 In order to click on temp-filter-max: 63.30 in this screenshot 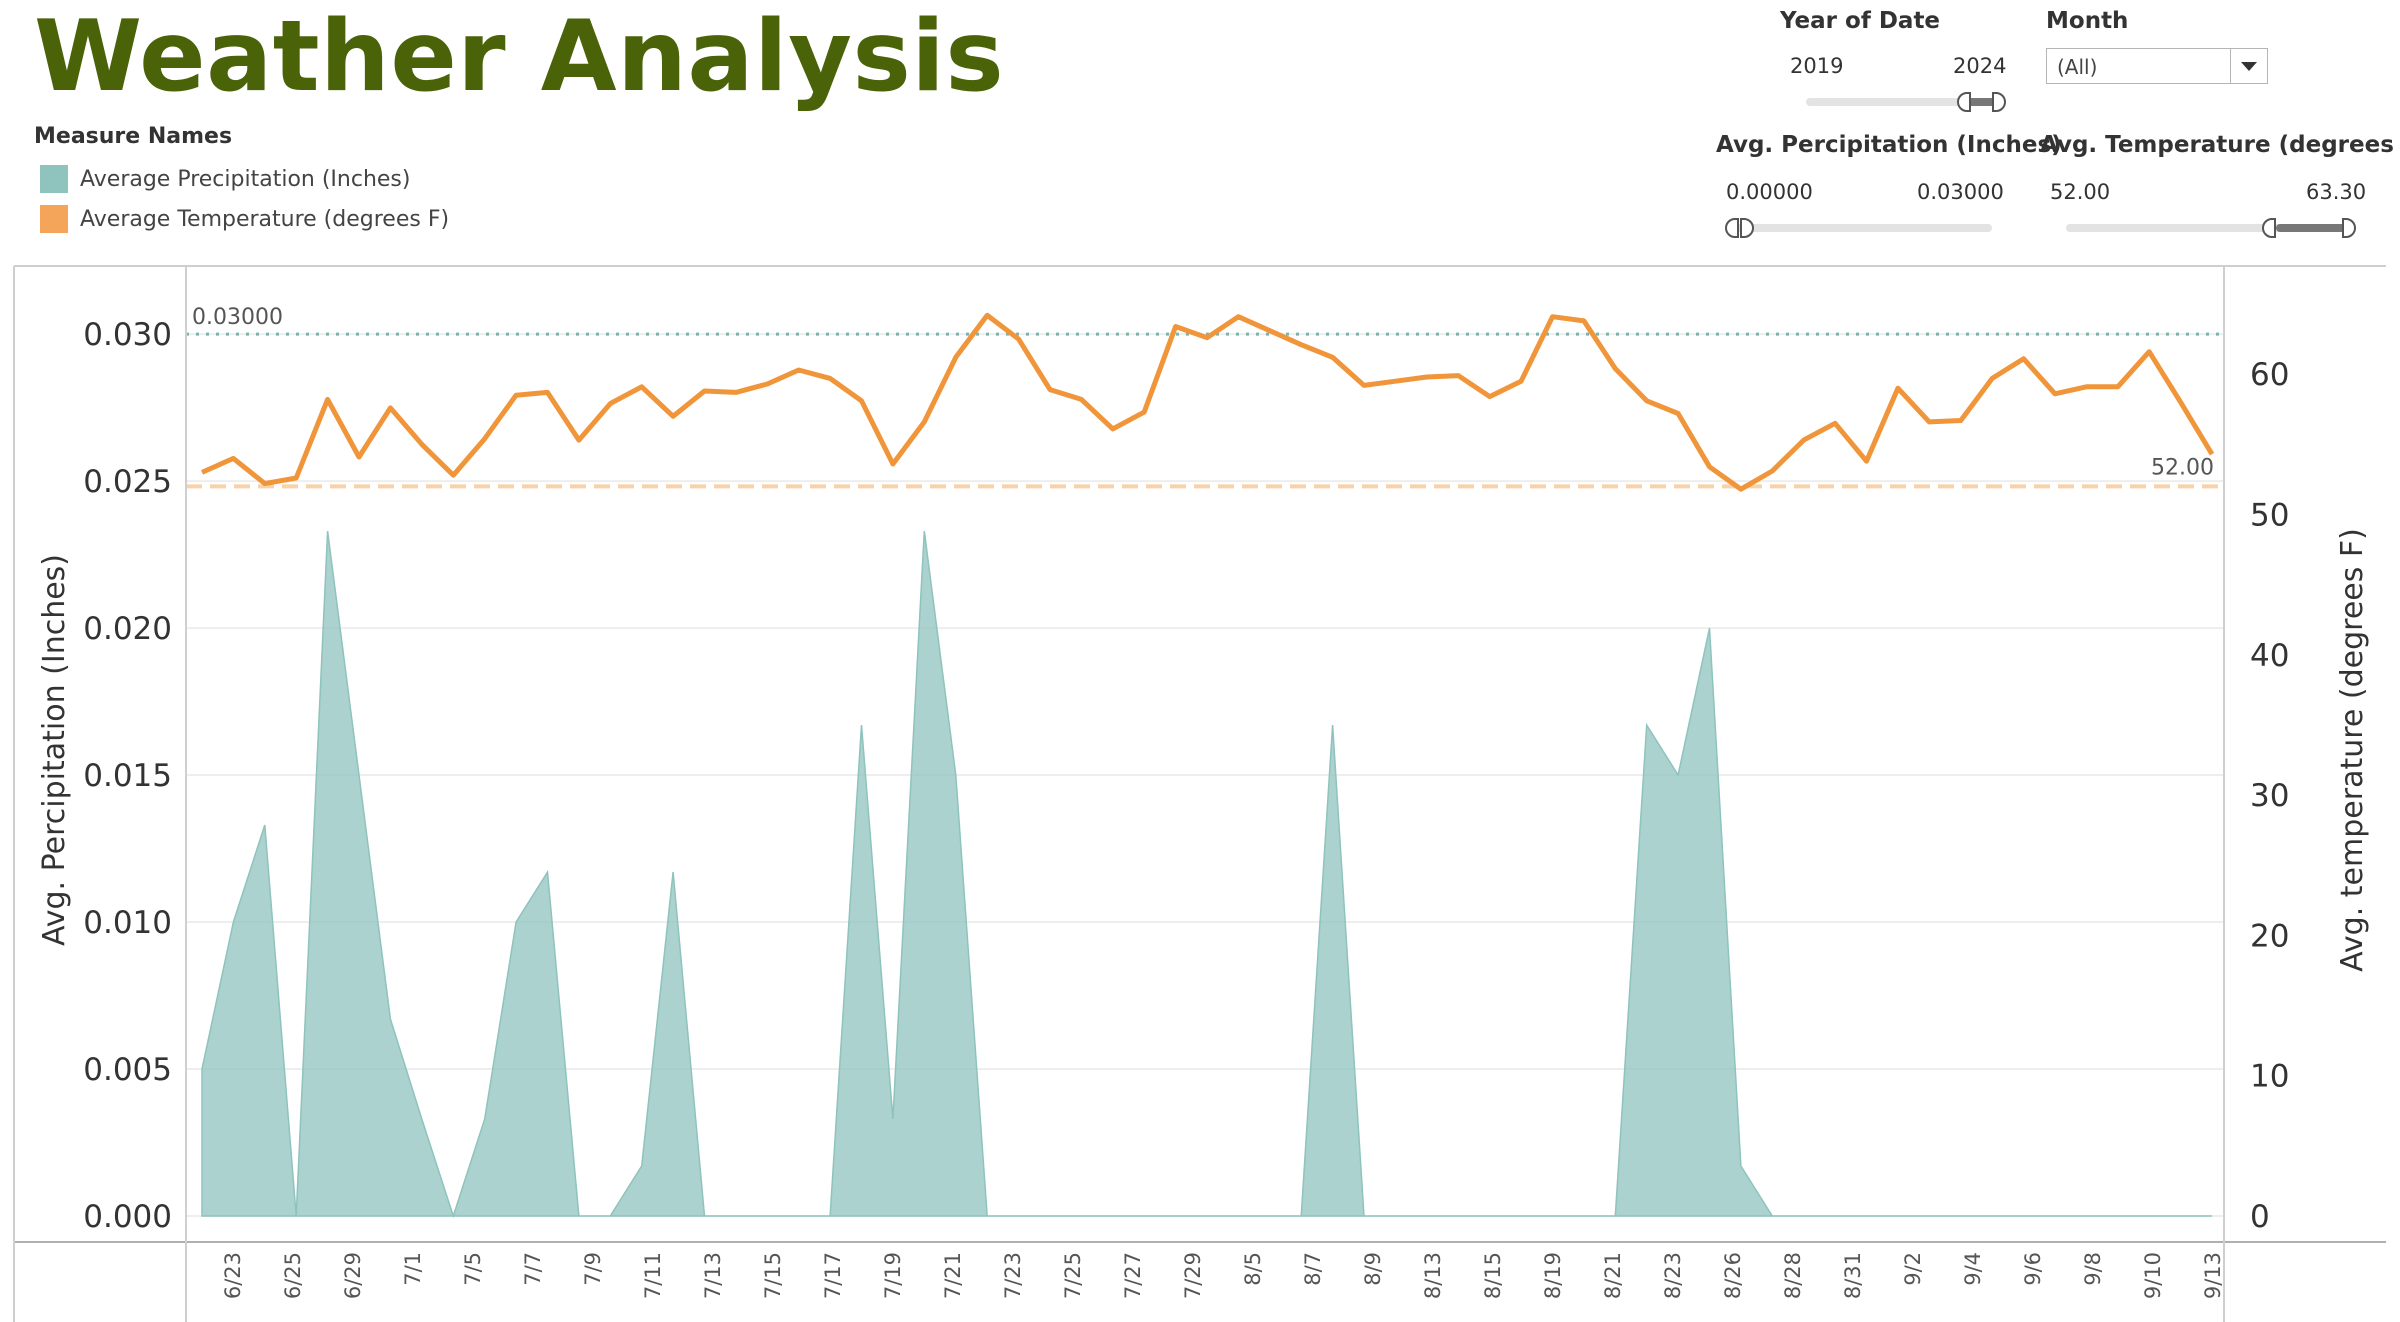, I will do `click(2336, 192)`.